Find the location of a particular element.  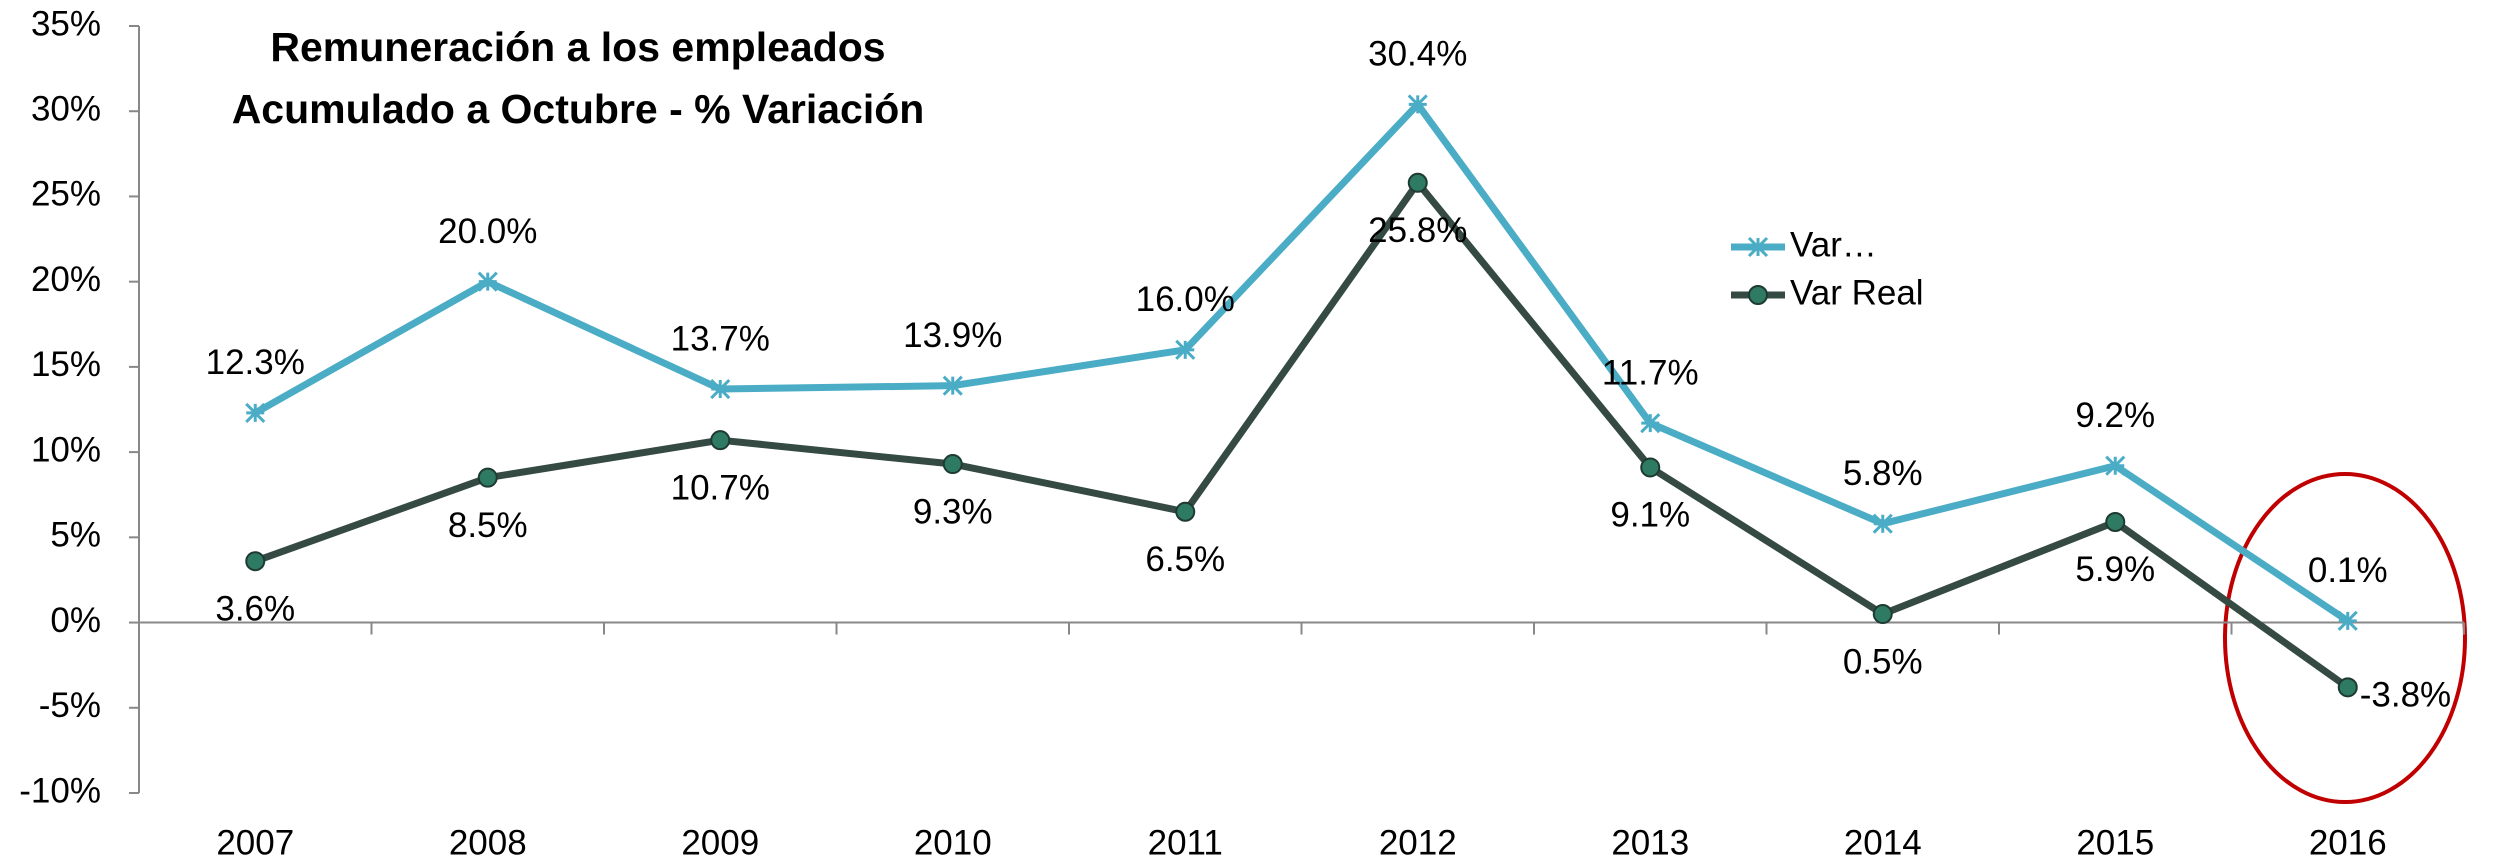

data-label: 9.3% is located at coordinates (953, 511).